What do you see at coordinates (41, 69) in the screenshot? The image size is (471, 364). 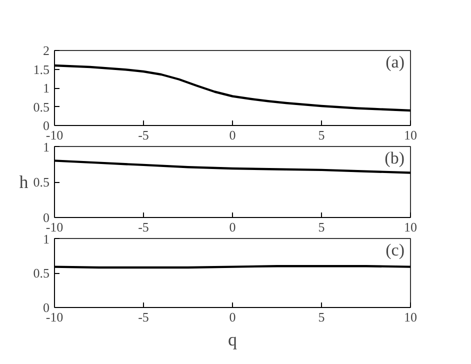 I see `y-tick-label: 1.5` at bounding box center [41, 69].